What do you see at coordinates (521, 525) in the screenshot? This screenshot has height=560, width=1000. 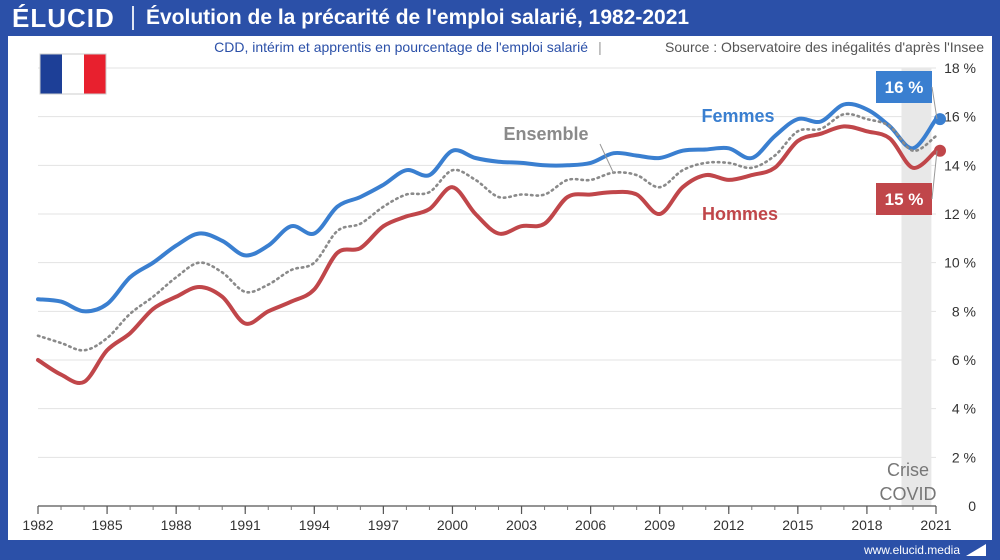 I see `x-tick-label-2003: 2003` at bounding box center [521, 525].